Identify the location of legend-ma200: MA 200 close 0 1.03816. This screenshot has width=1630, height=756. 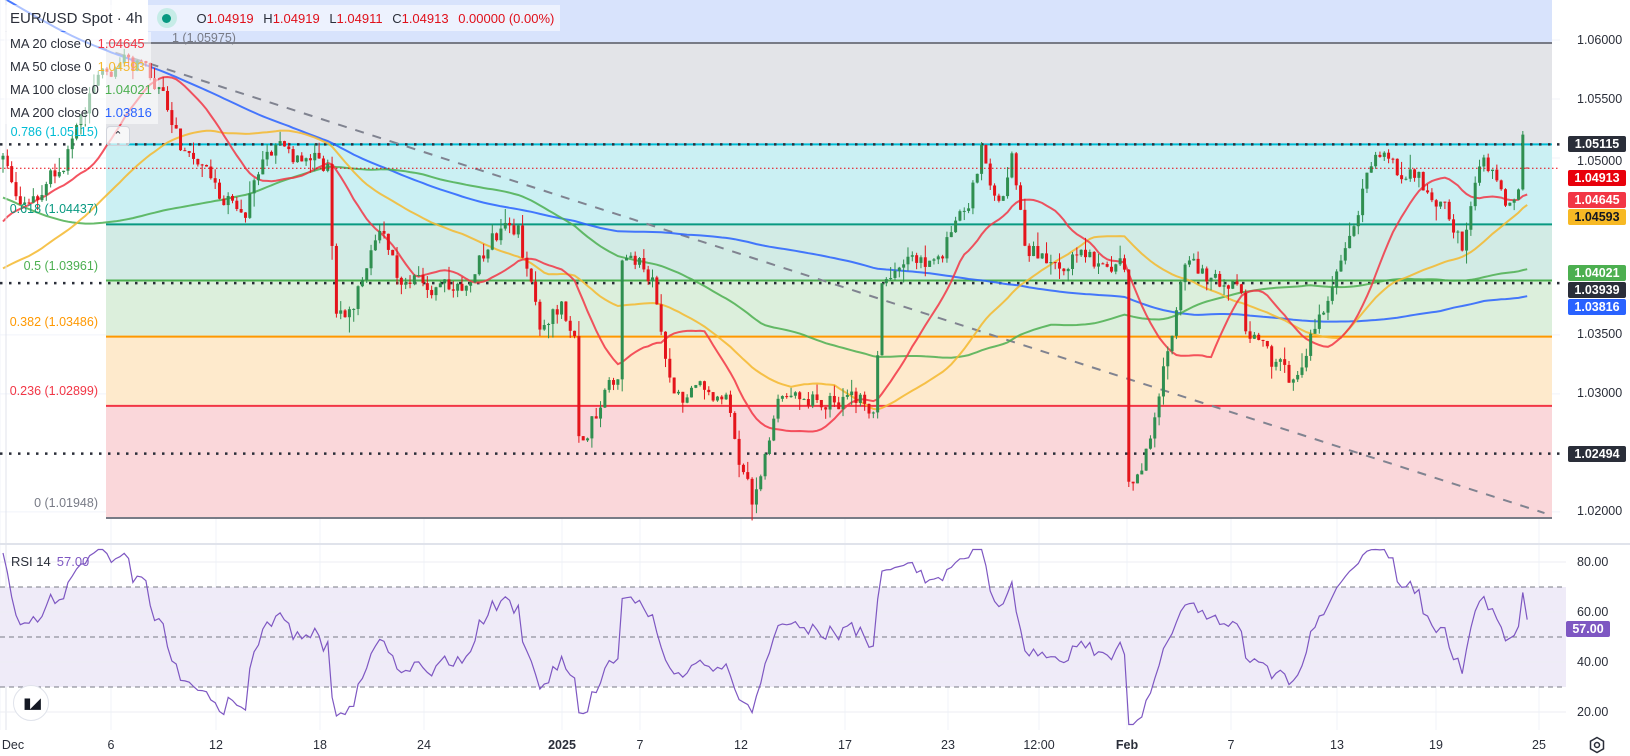
(81, 112).